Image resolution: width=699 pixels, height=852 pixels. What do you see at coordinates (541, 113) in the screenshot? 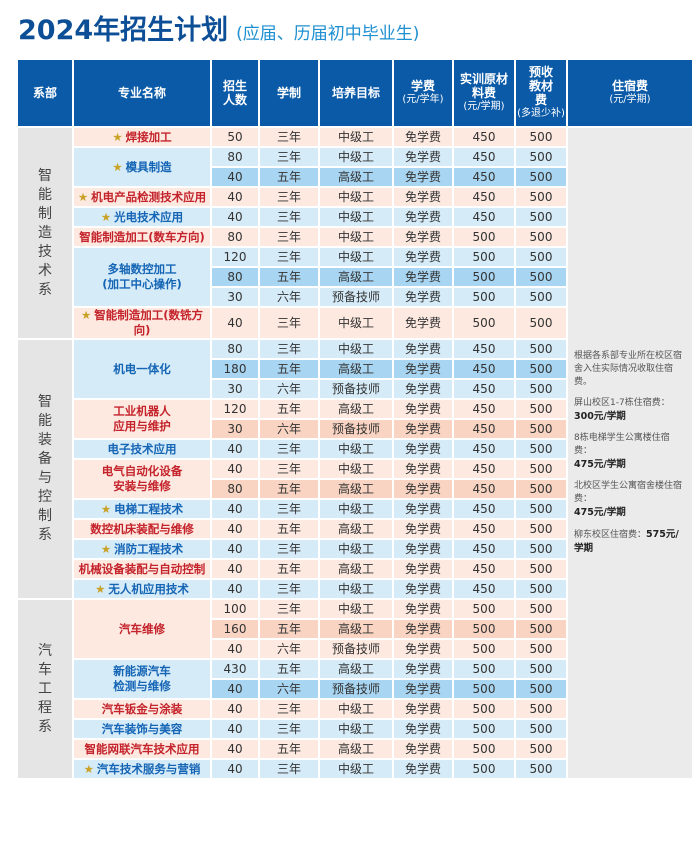
I see `header-books-unit: (多退少补)` at bounding box center [541, 113].